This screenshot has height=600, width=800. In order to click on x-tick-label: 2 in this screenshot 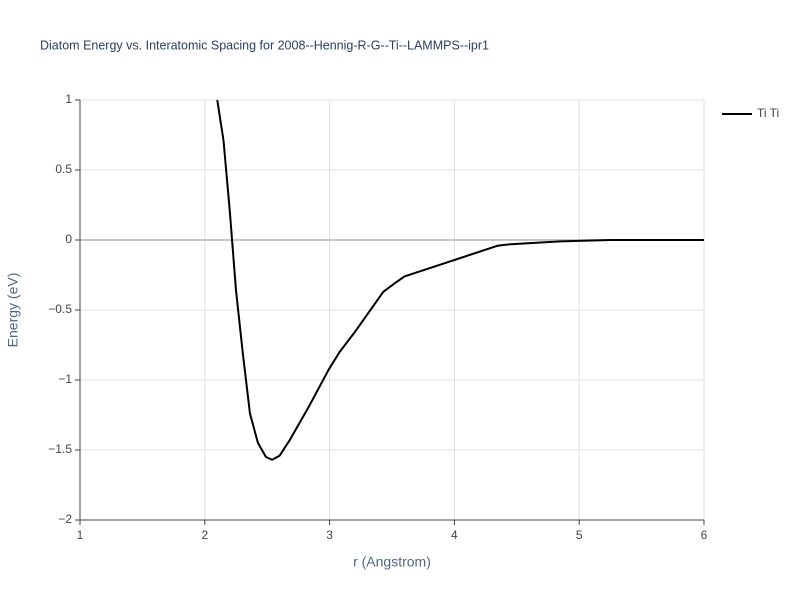, I will do `click(204, 535)`.